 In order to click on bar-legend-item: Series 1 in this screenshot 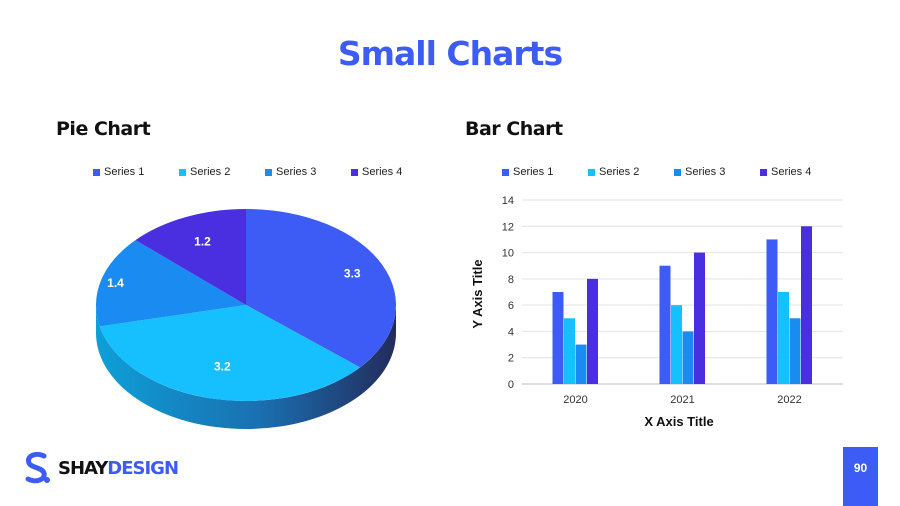, I will do `click(545, 172)`.